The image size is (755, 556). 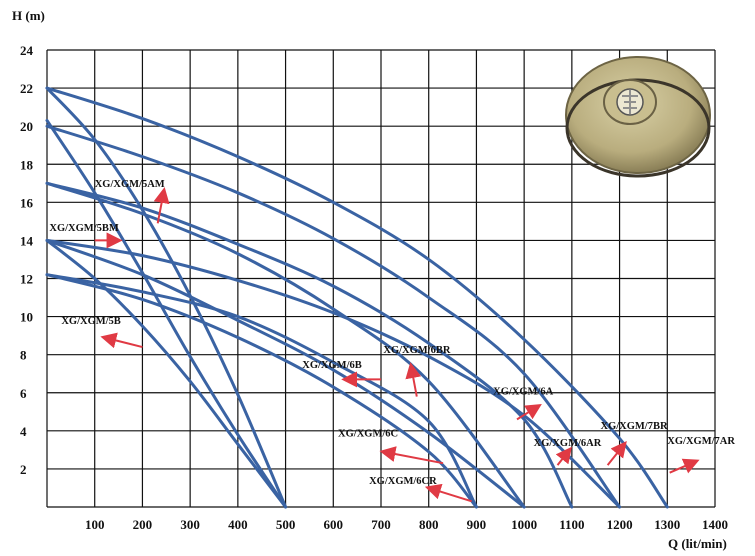 What do you see at coordinates (701, 455) in the screenshot?
I see `curve-annotation: XG/XGM/7AR` at bounding box center [701, 455].